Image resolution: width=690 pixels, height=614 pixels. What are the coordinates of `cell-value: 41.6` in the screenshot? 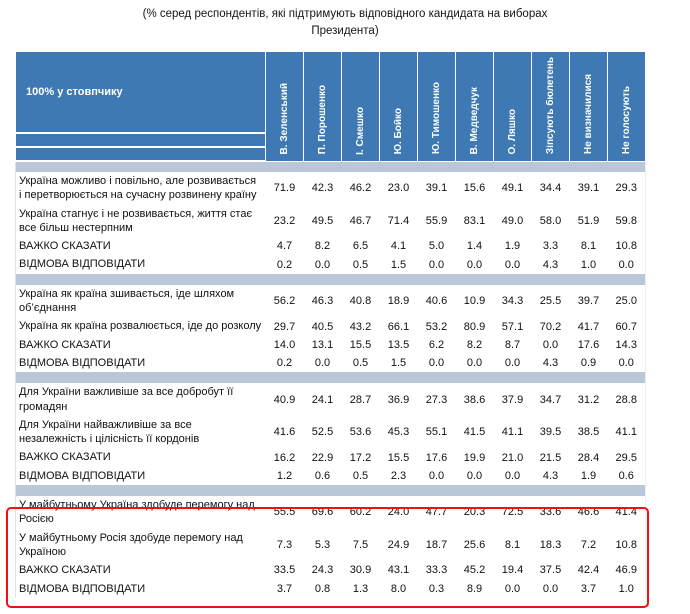 It's located at (284, 432).